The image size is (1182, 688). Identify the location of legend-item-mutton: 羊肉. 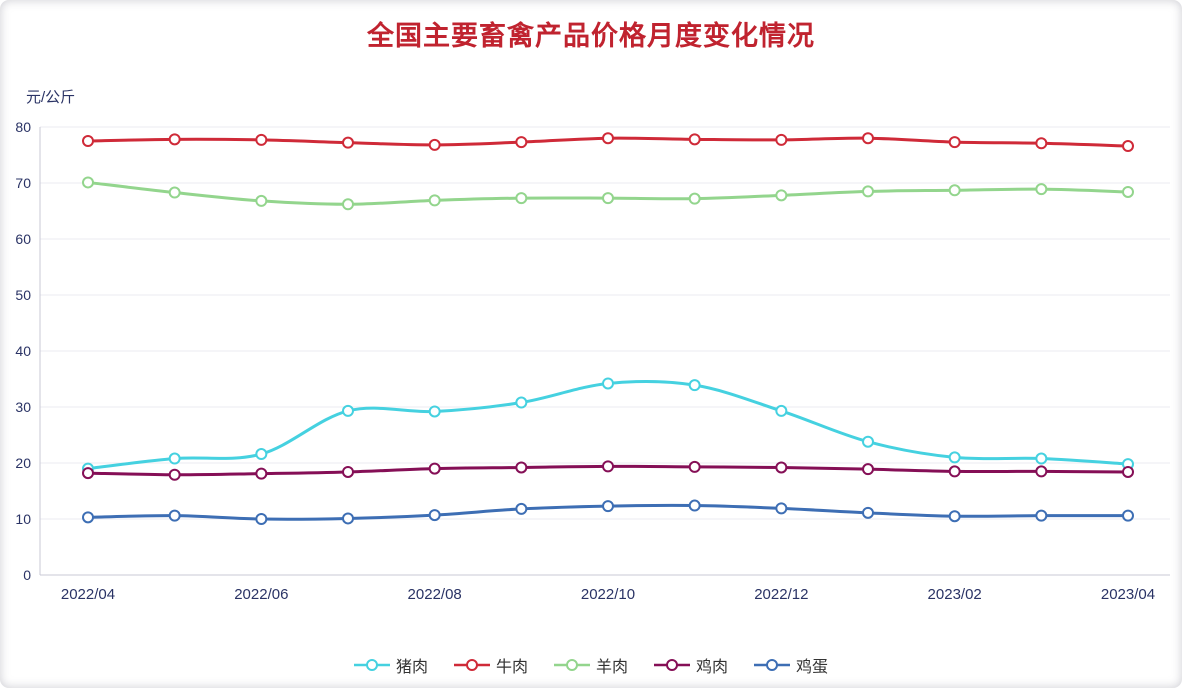
(590, 665).